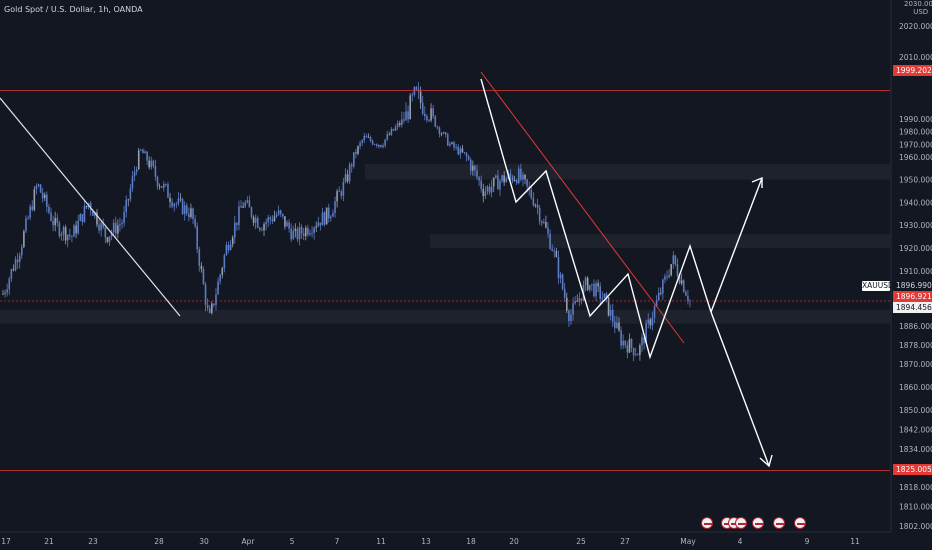  What do you see at coordinates (915, 526) in the screenshot?
I see `price-tick: 1802.000` at bounding box center [915, 526].